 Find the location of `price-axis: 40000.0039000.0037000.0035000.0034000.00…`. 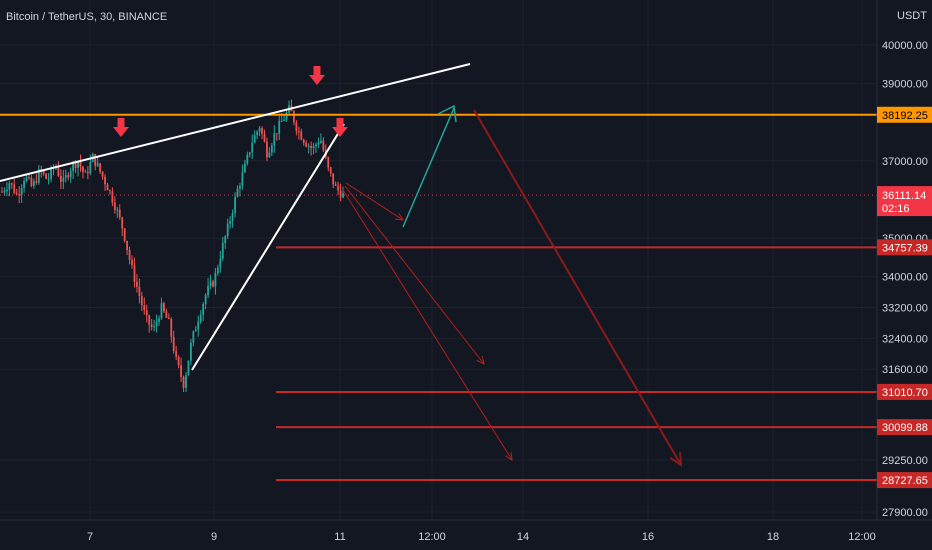

price-axis: 40000.0039000.0037000.0035000.0034000.00… is located at coordinates (905, 279).